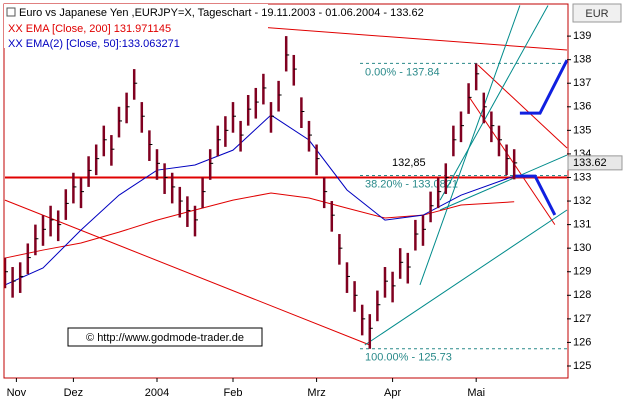  Describe the element at coordinates (476, 393) in the screenshot. I see `x-tick-label: Mai` at that location.